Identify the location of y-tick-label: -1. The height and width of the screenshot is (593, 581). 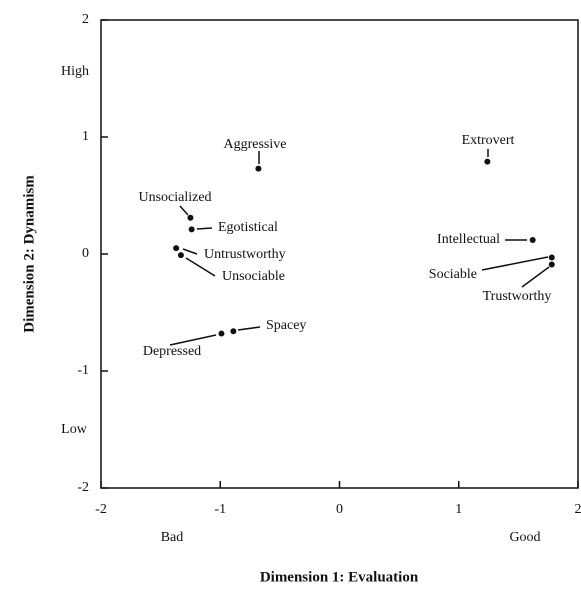
(83, 370).